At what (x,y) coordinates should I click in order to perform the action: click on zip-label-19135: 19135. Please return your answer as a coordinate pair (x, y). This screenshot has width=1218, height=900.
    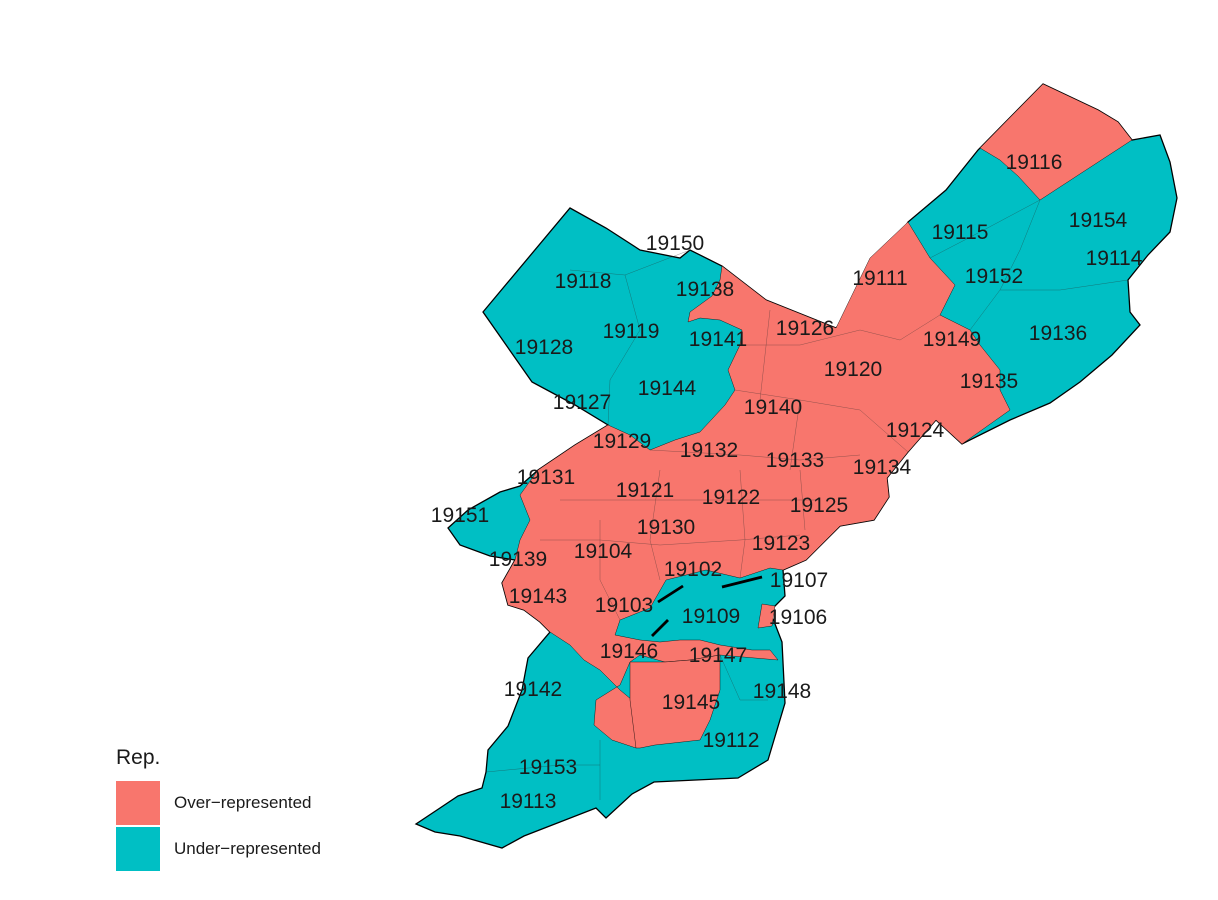
    Looking at the image, I should click on (989, 381).